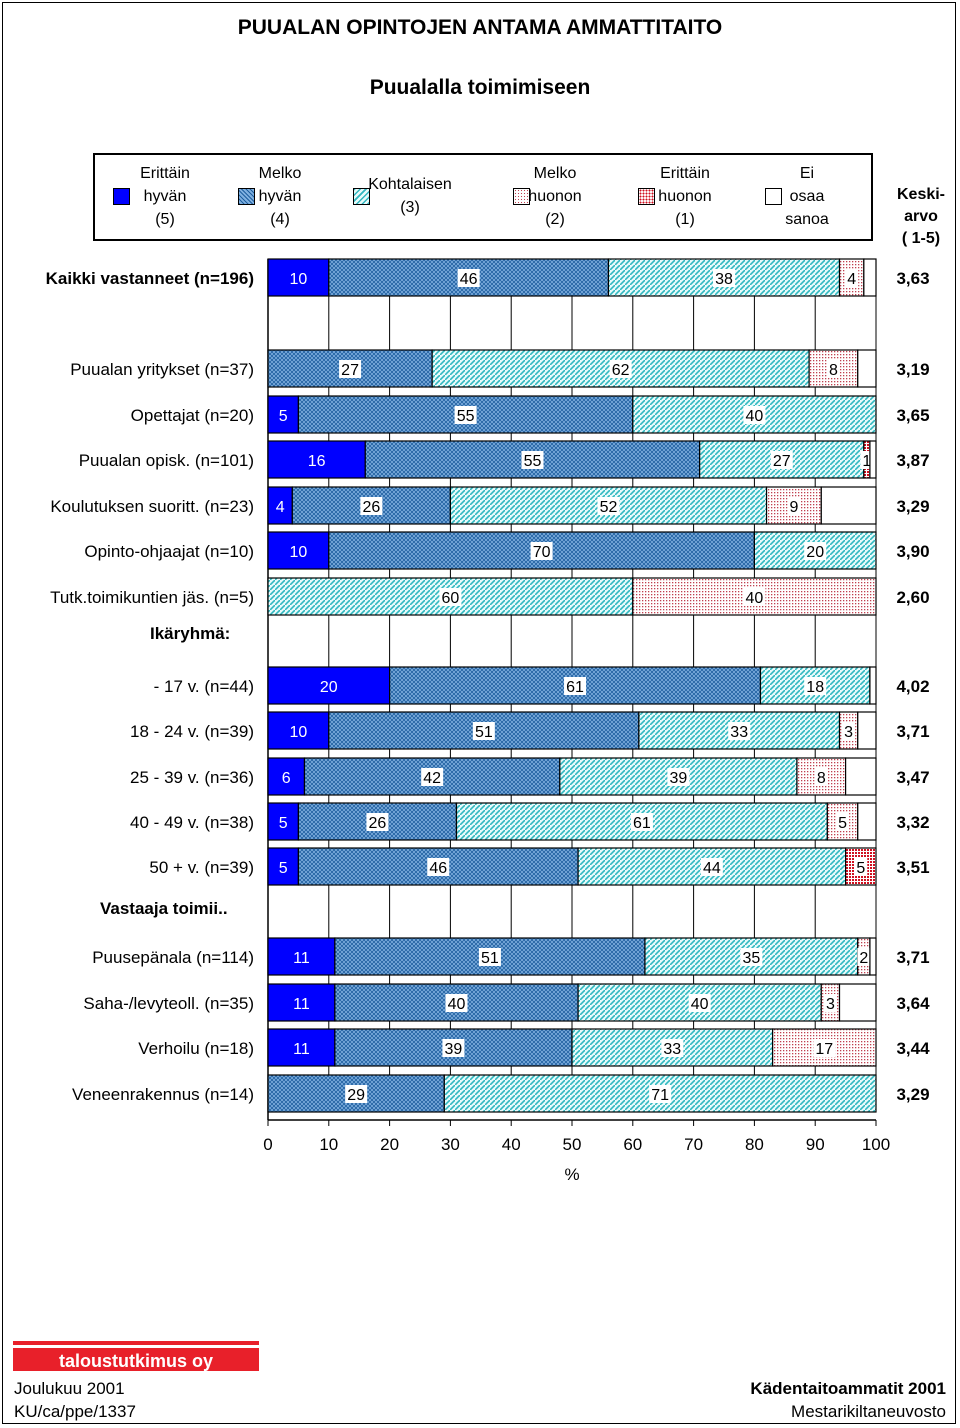 This screenshot has width=960, height=1428. What do you see at coordinates (280, 196) in the screenshot?
I see `legend-label-c4: Melko hyvän (4)` at bounding box center [280, 196].